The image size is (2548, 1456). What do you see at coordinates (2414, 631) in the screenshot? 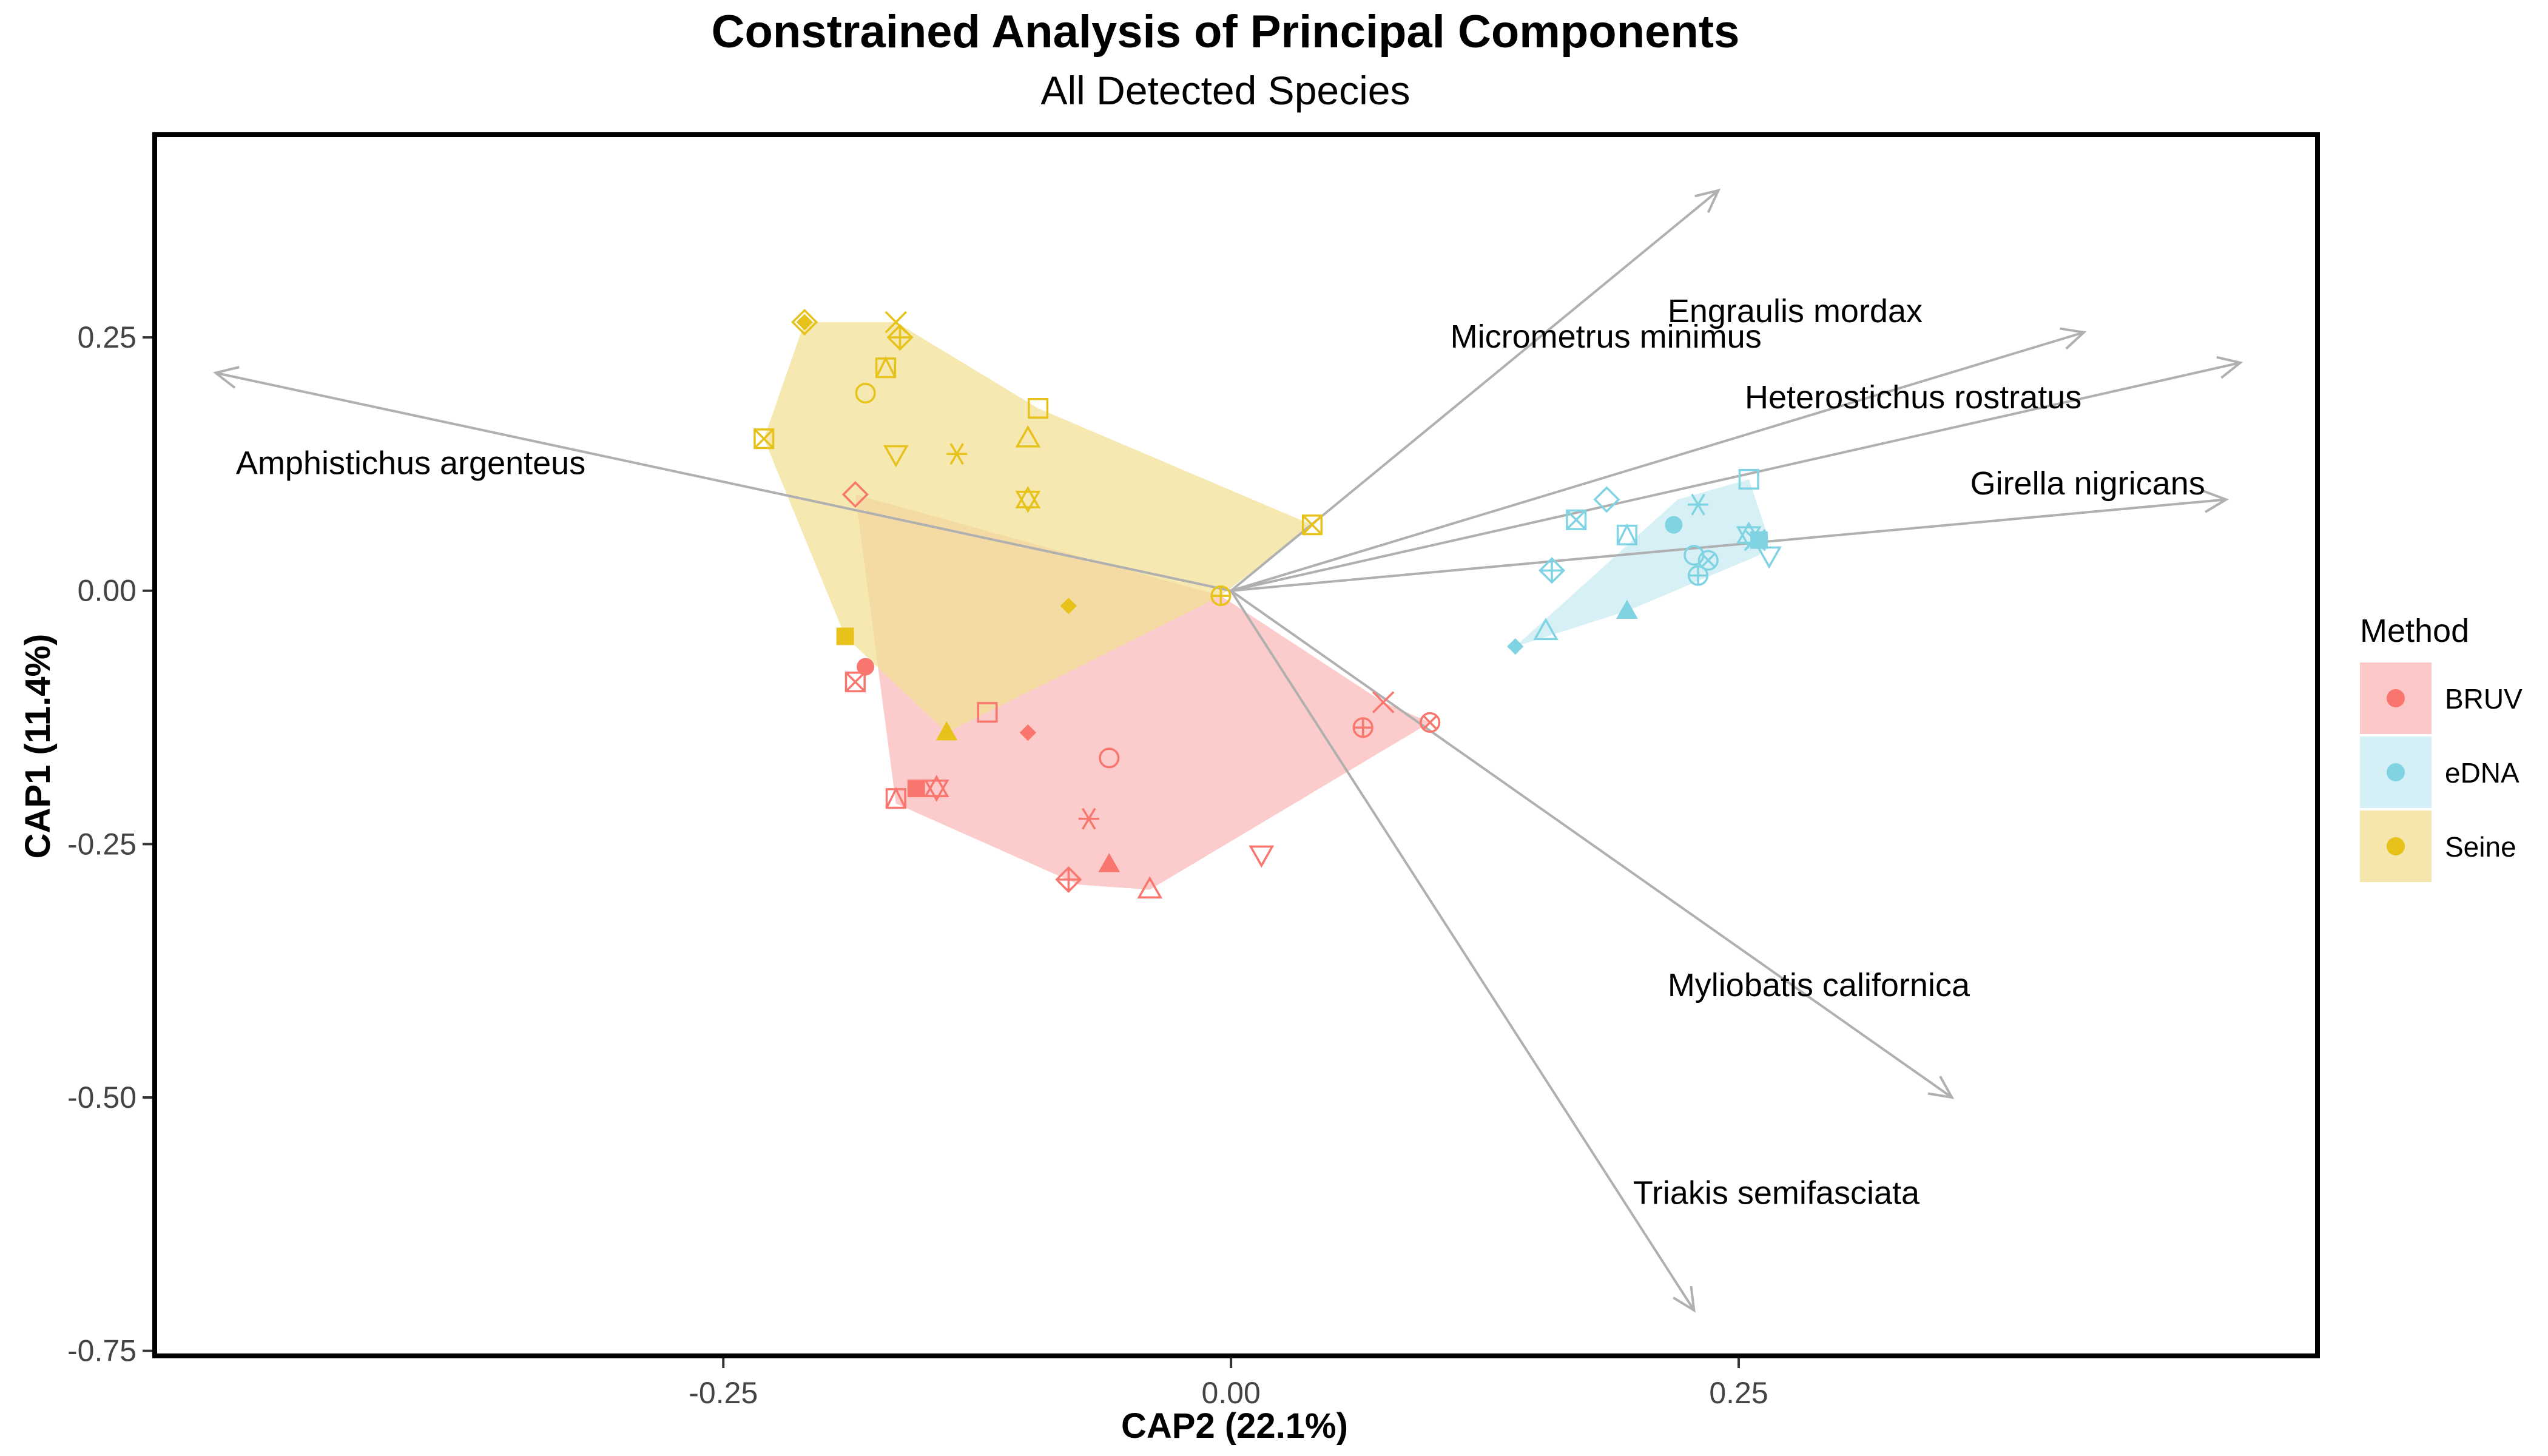
I see `legend-title: Method` at bounding box center [2414, 631].